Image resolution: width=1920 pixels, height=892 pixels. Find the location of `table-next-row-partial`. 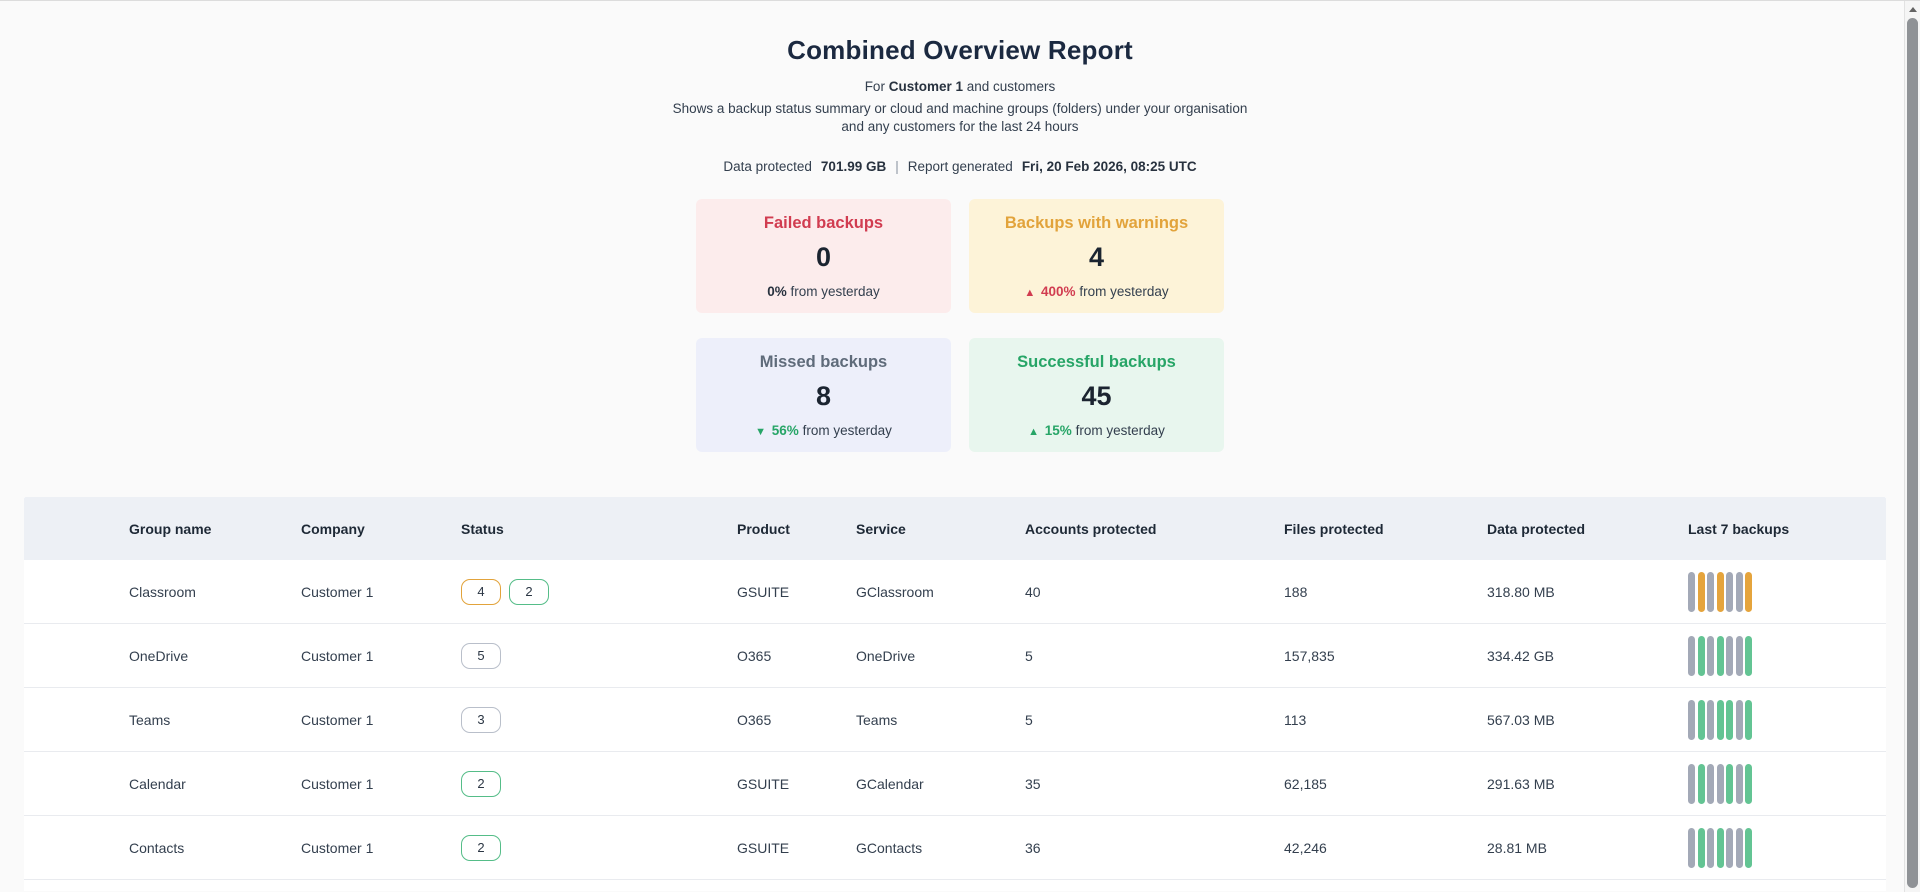

table-next-row-partial is located at coordinates (955, 886).